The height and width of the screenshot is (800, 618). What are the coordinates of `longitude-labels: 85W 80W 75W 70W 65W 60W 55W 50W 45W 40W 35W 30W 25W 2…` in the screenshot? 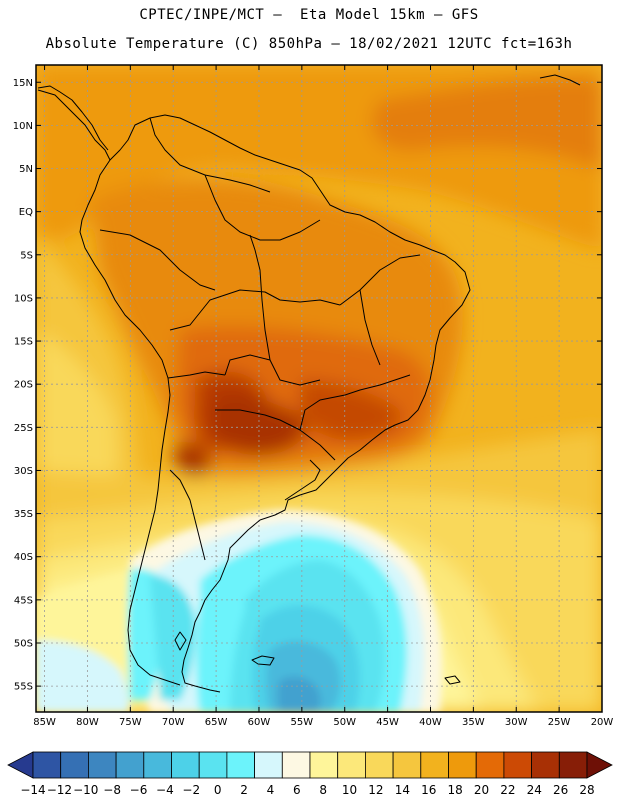 It's located at (323, 722).